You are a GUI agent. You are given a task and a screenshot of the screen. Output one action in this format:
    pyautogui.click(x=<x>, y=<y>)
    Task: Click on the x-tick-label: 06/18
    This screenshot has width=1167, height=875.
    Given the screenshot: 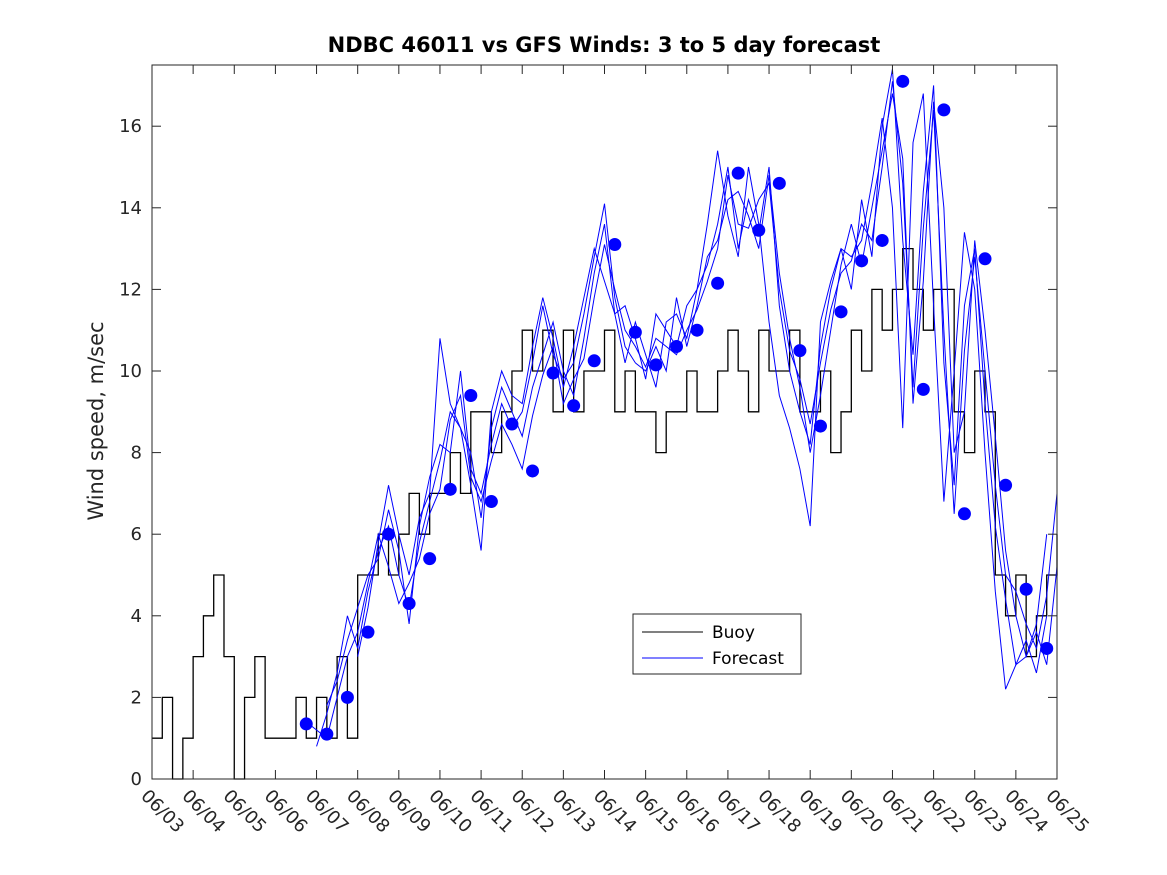 What is the action you would take?
    pyautogui.click(x=780, y=812)
    